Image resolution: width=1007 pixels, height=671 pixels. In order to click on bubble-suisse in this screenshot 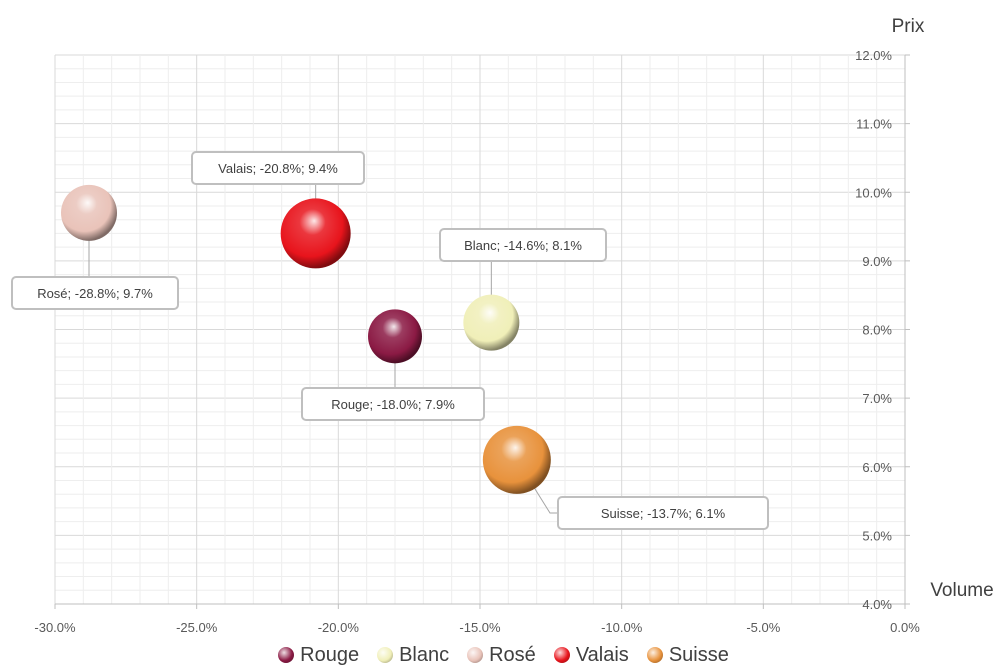, I will do `click(516, 459)`.